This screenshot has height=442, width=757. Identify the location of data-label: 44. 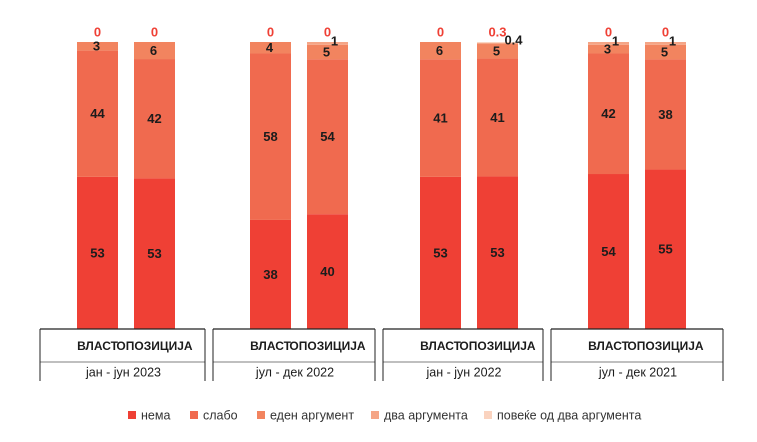
(97, 113).